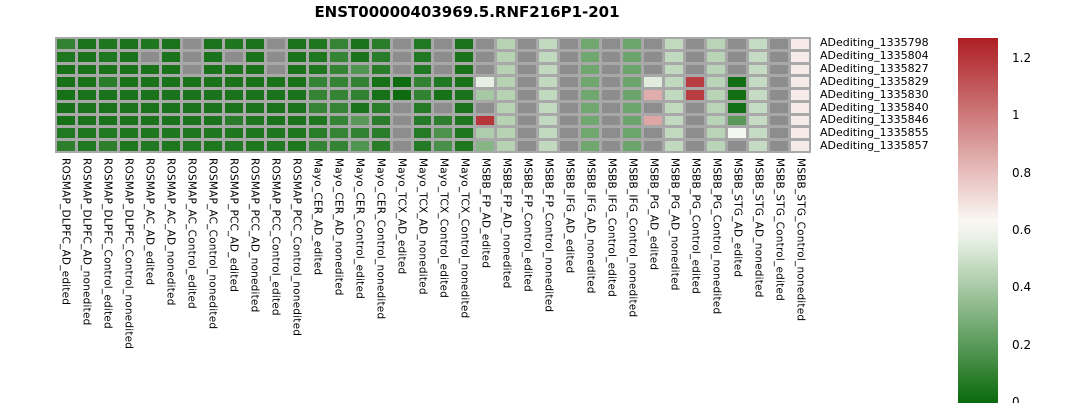 Image resolution: width=1066 pixels, height=403 pixels. I want to click on column-label: ROSMAP_AC_AD_nonedited, so click(170, 232).